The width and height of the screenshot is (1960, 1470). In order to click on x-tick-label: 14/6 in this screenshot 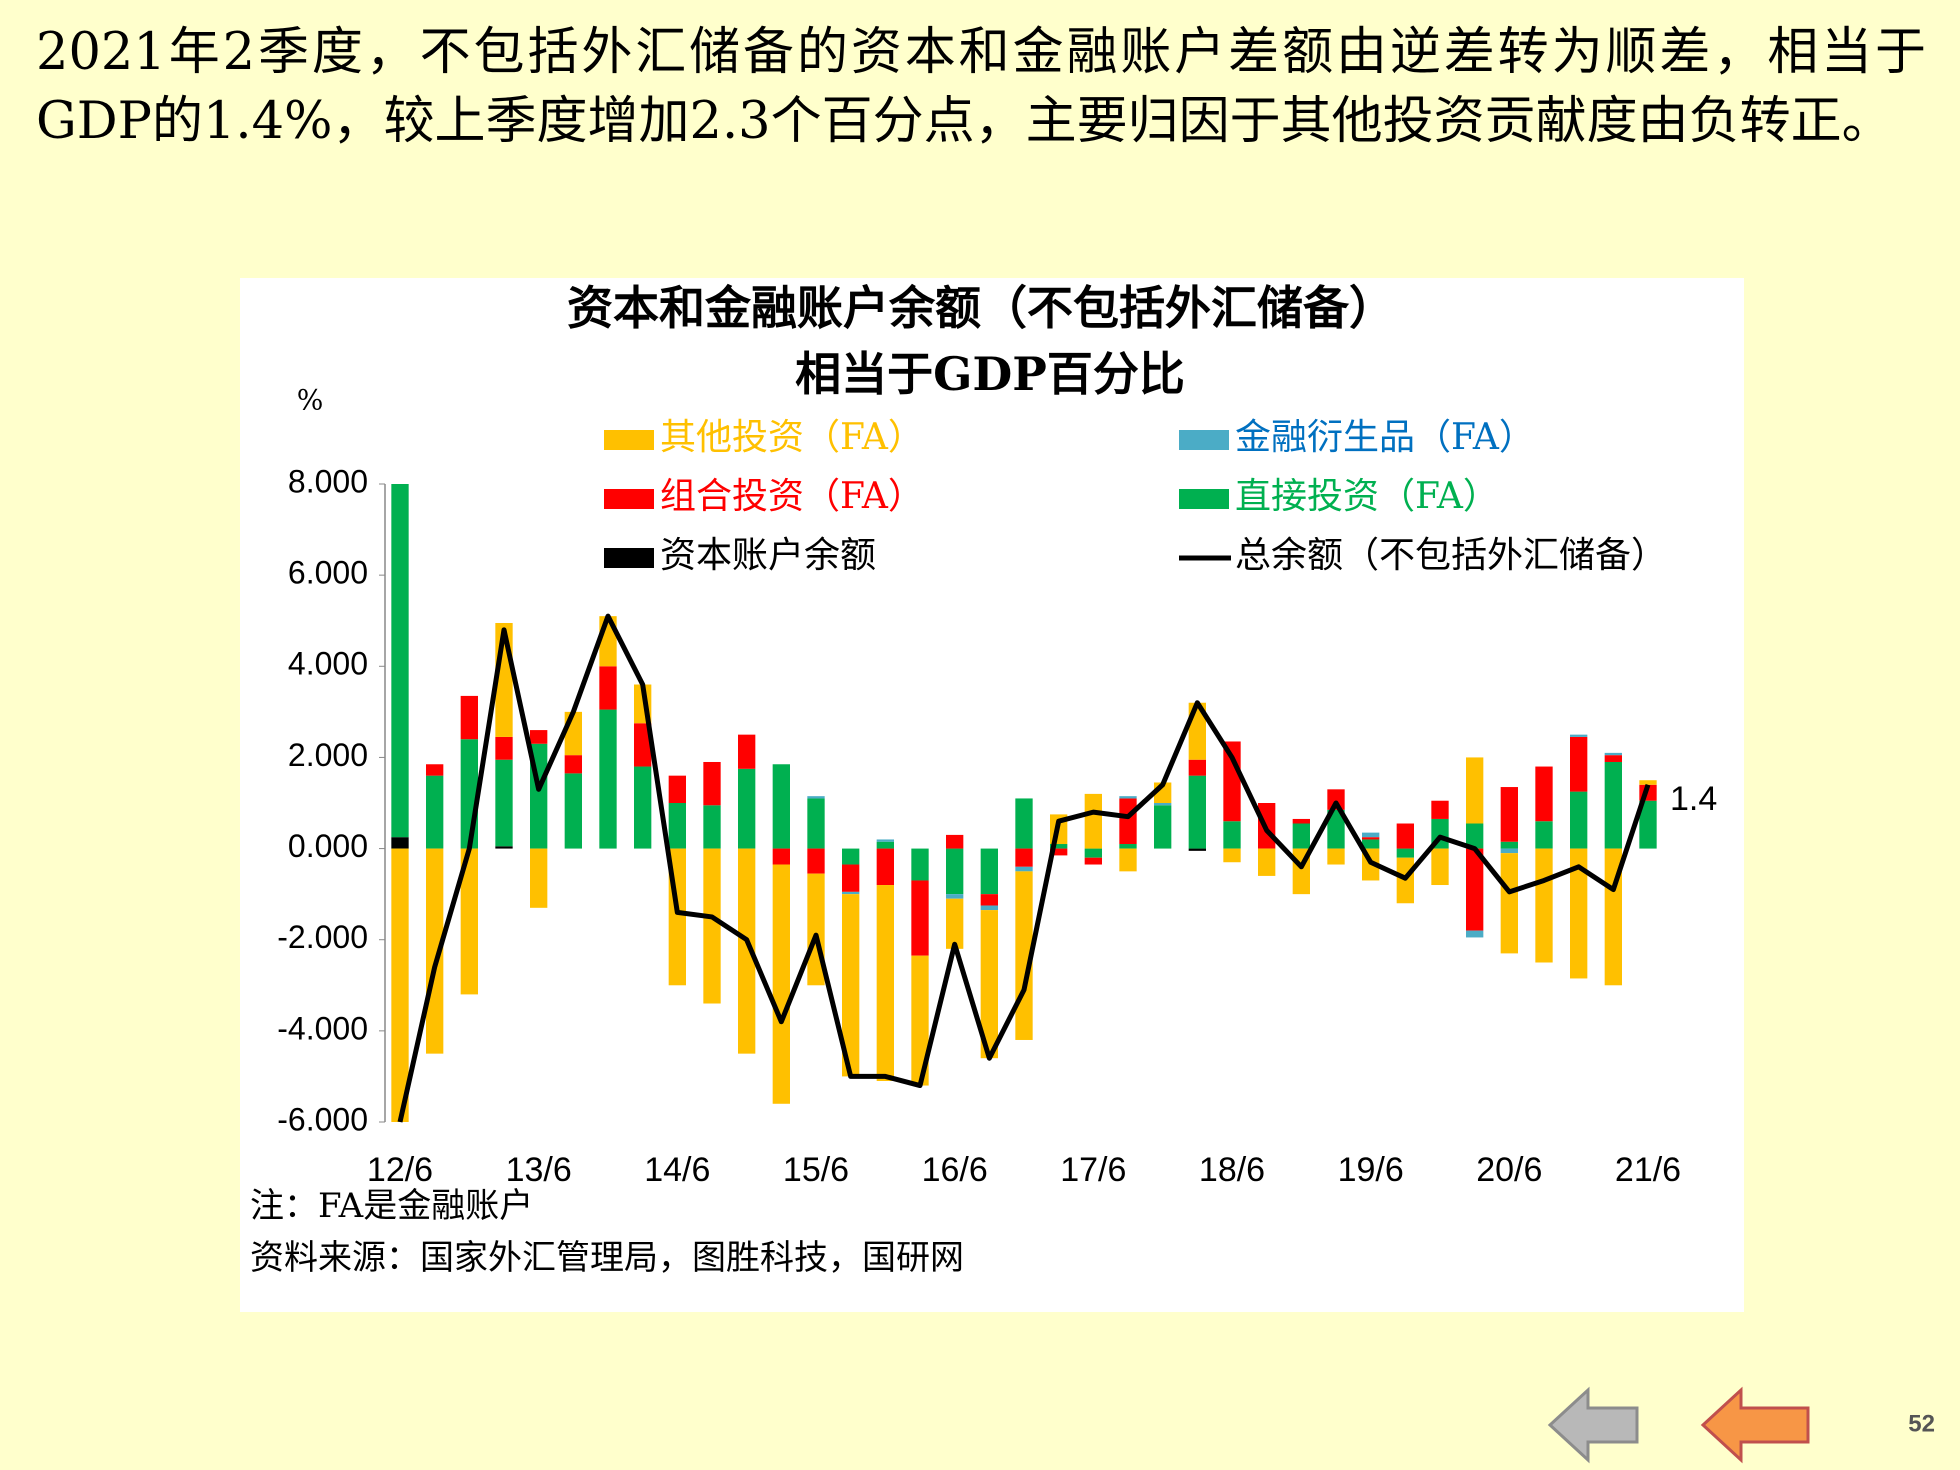, I will do `click(677, 1170)`.